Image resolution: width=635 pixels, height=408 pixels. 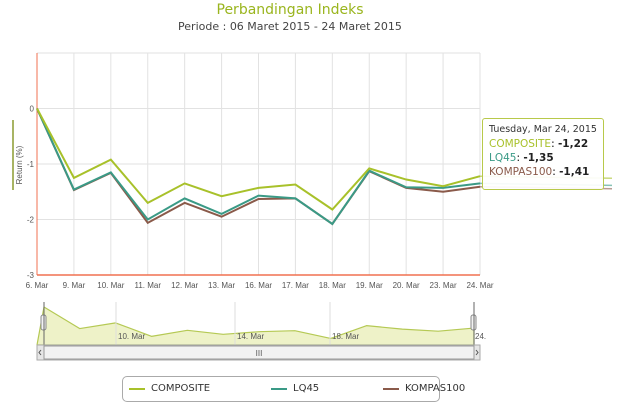 What do you see at coordinates (345, 336) in the screenshot?
I see `navigator-label: 18. Mar` at bounding box center [345, 336].